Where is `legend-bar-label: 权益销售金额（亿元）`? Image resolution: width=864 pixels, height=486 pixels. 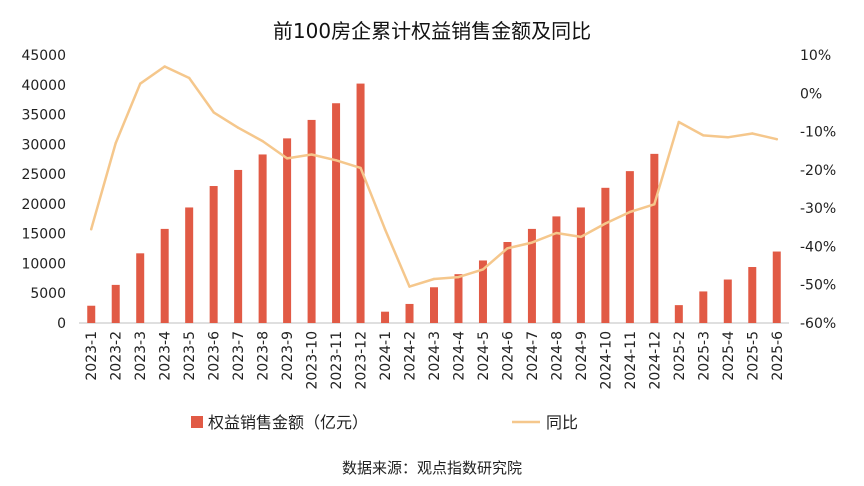 legend-bar-label: 权益销售金额（亿元） is located at coordinates (288, 422).